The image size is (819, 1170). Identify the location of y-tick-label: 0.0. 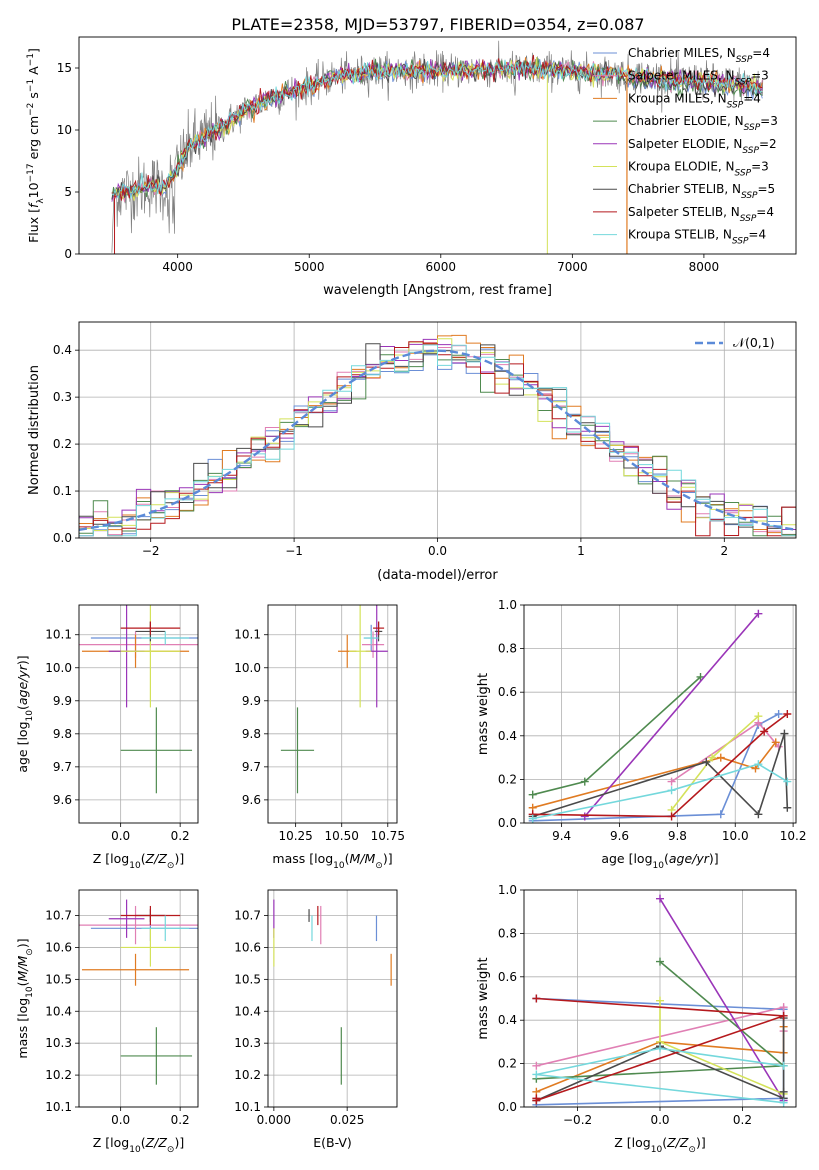
(507, 1107).